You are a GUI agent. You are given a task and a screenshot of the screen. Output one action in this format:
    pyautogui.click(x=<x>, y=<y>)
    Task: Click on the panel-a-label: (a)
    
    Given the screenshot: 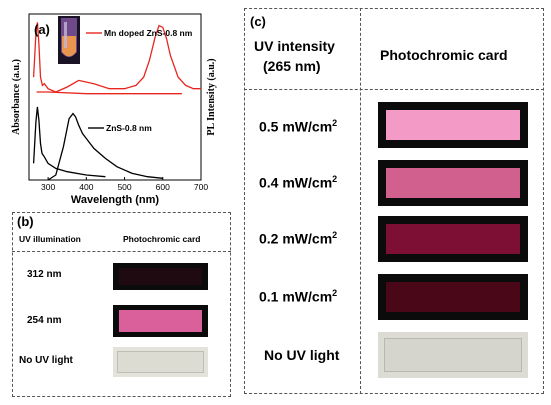 What is the action you would take?
    pyautogui.click(x=42, y=29)
    